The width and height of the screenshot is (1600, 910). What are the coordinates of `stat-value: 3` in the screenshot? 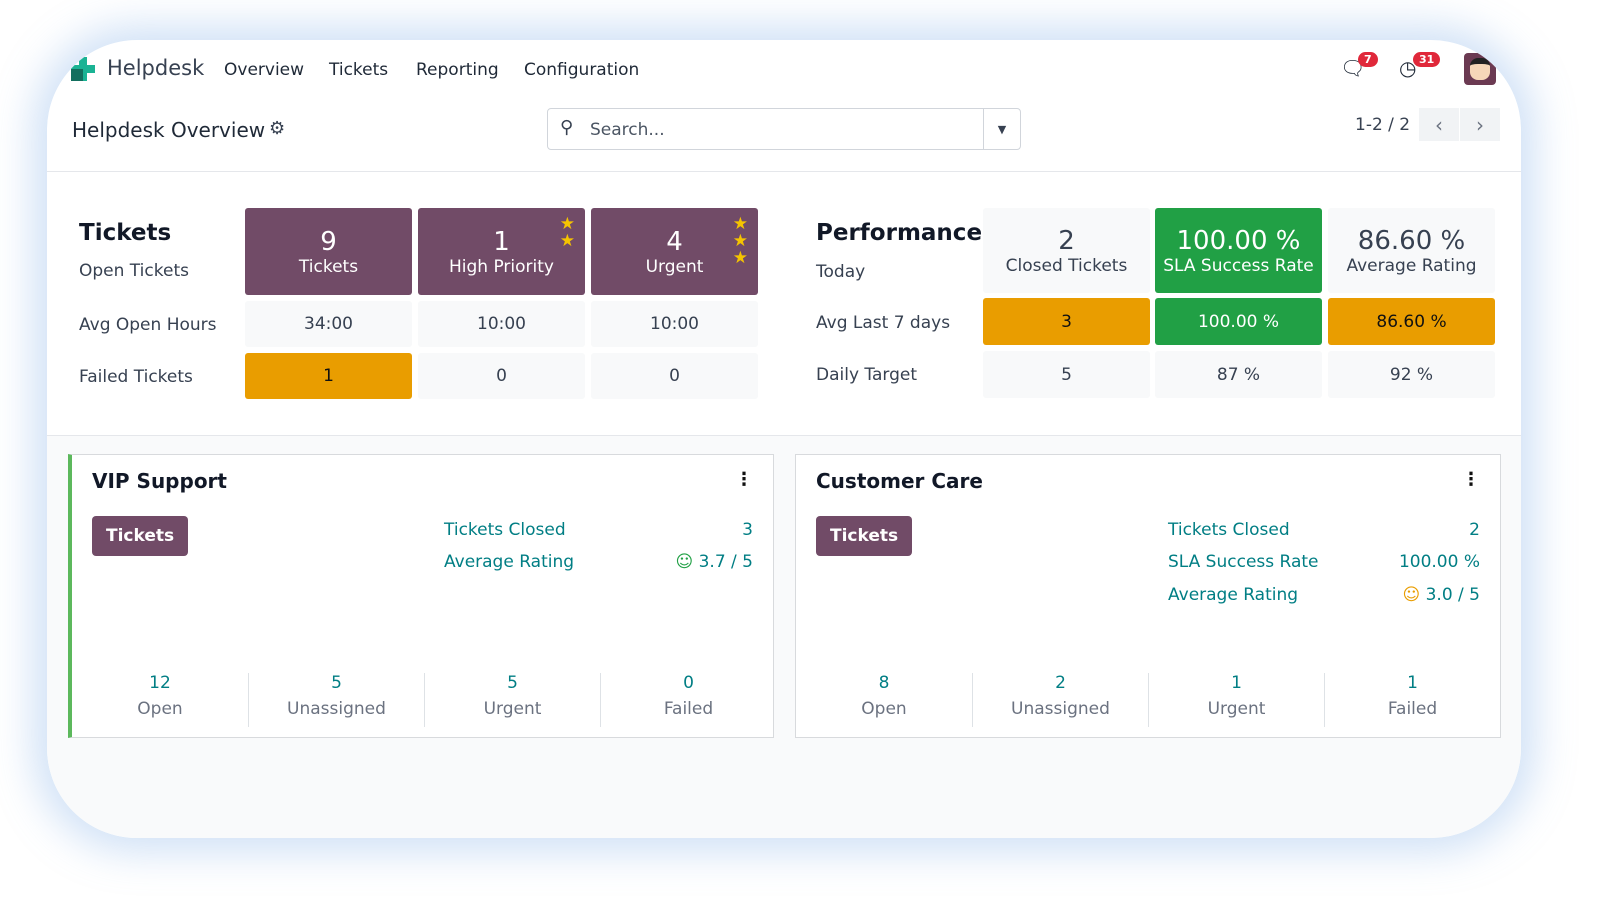 It's located at (747, 530).